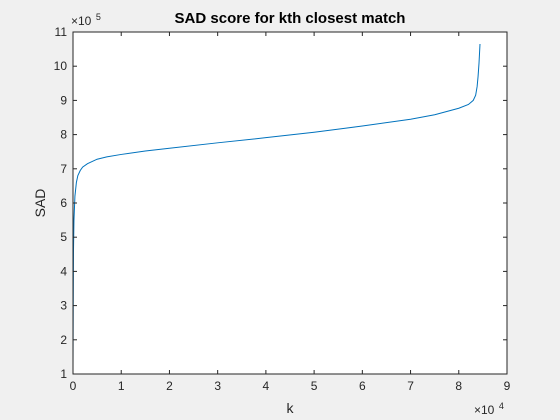 The height and width of the screenshot is (420, 560). Describe the element at coordinates (362, 386) in the screenshot. I see `x-tick-label: 6` at that location.